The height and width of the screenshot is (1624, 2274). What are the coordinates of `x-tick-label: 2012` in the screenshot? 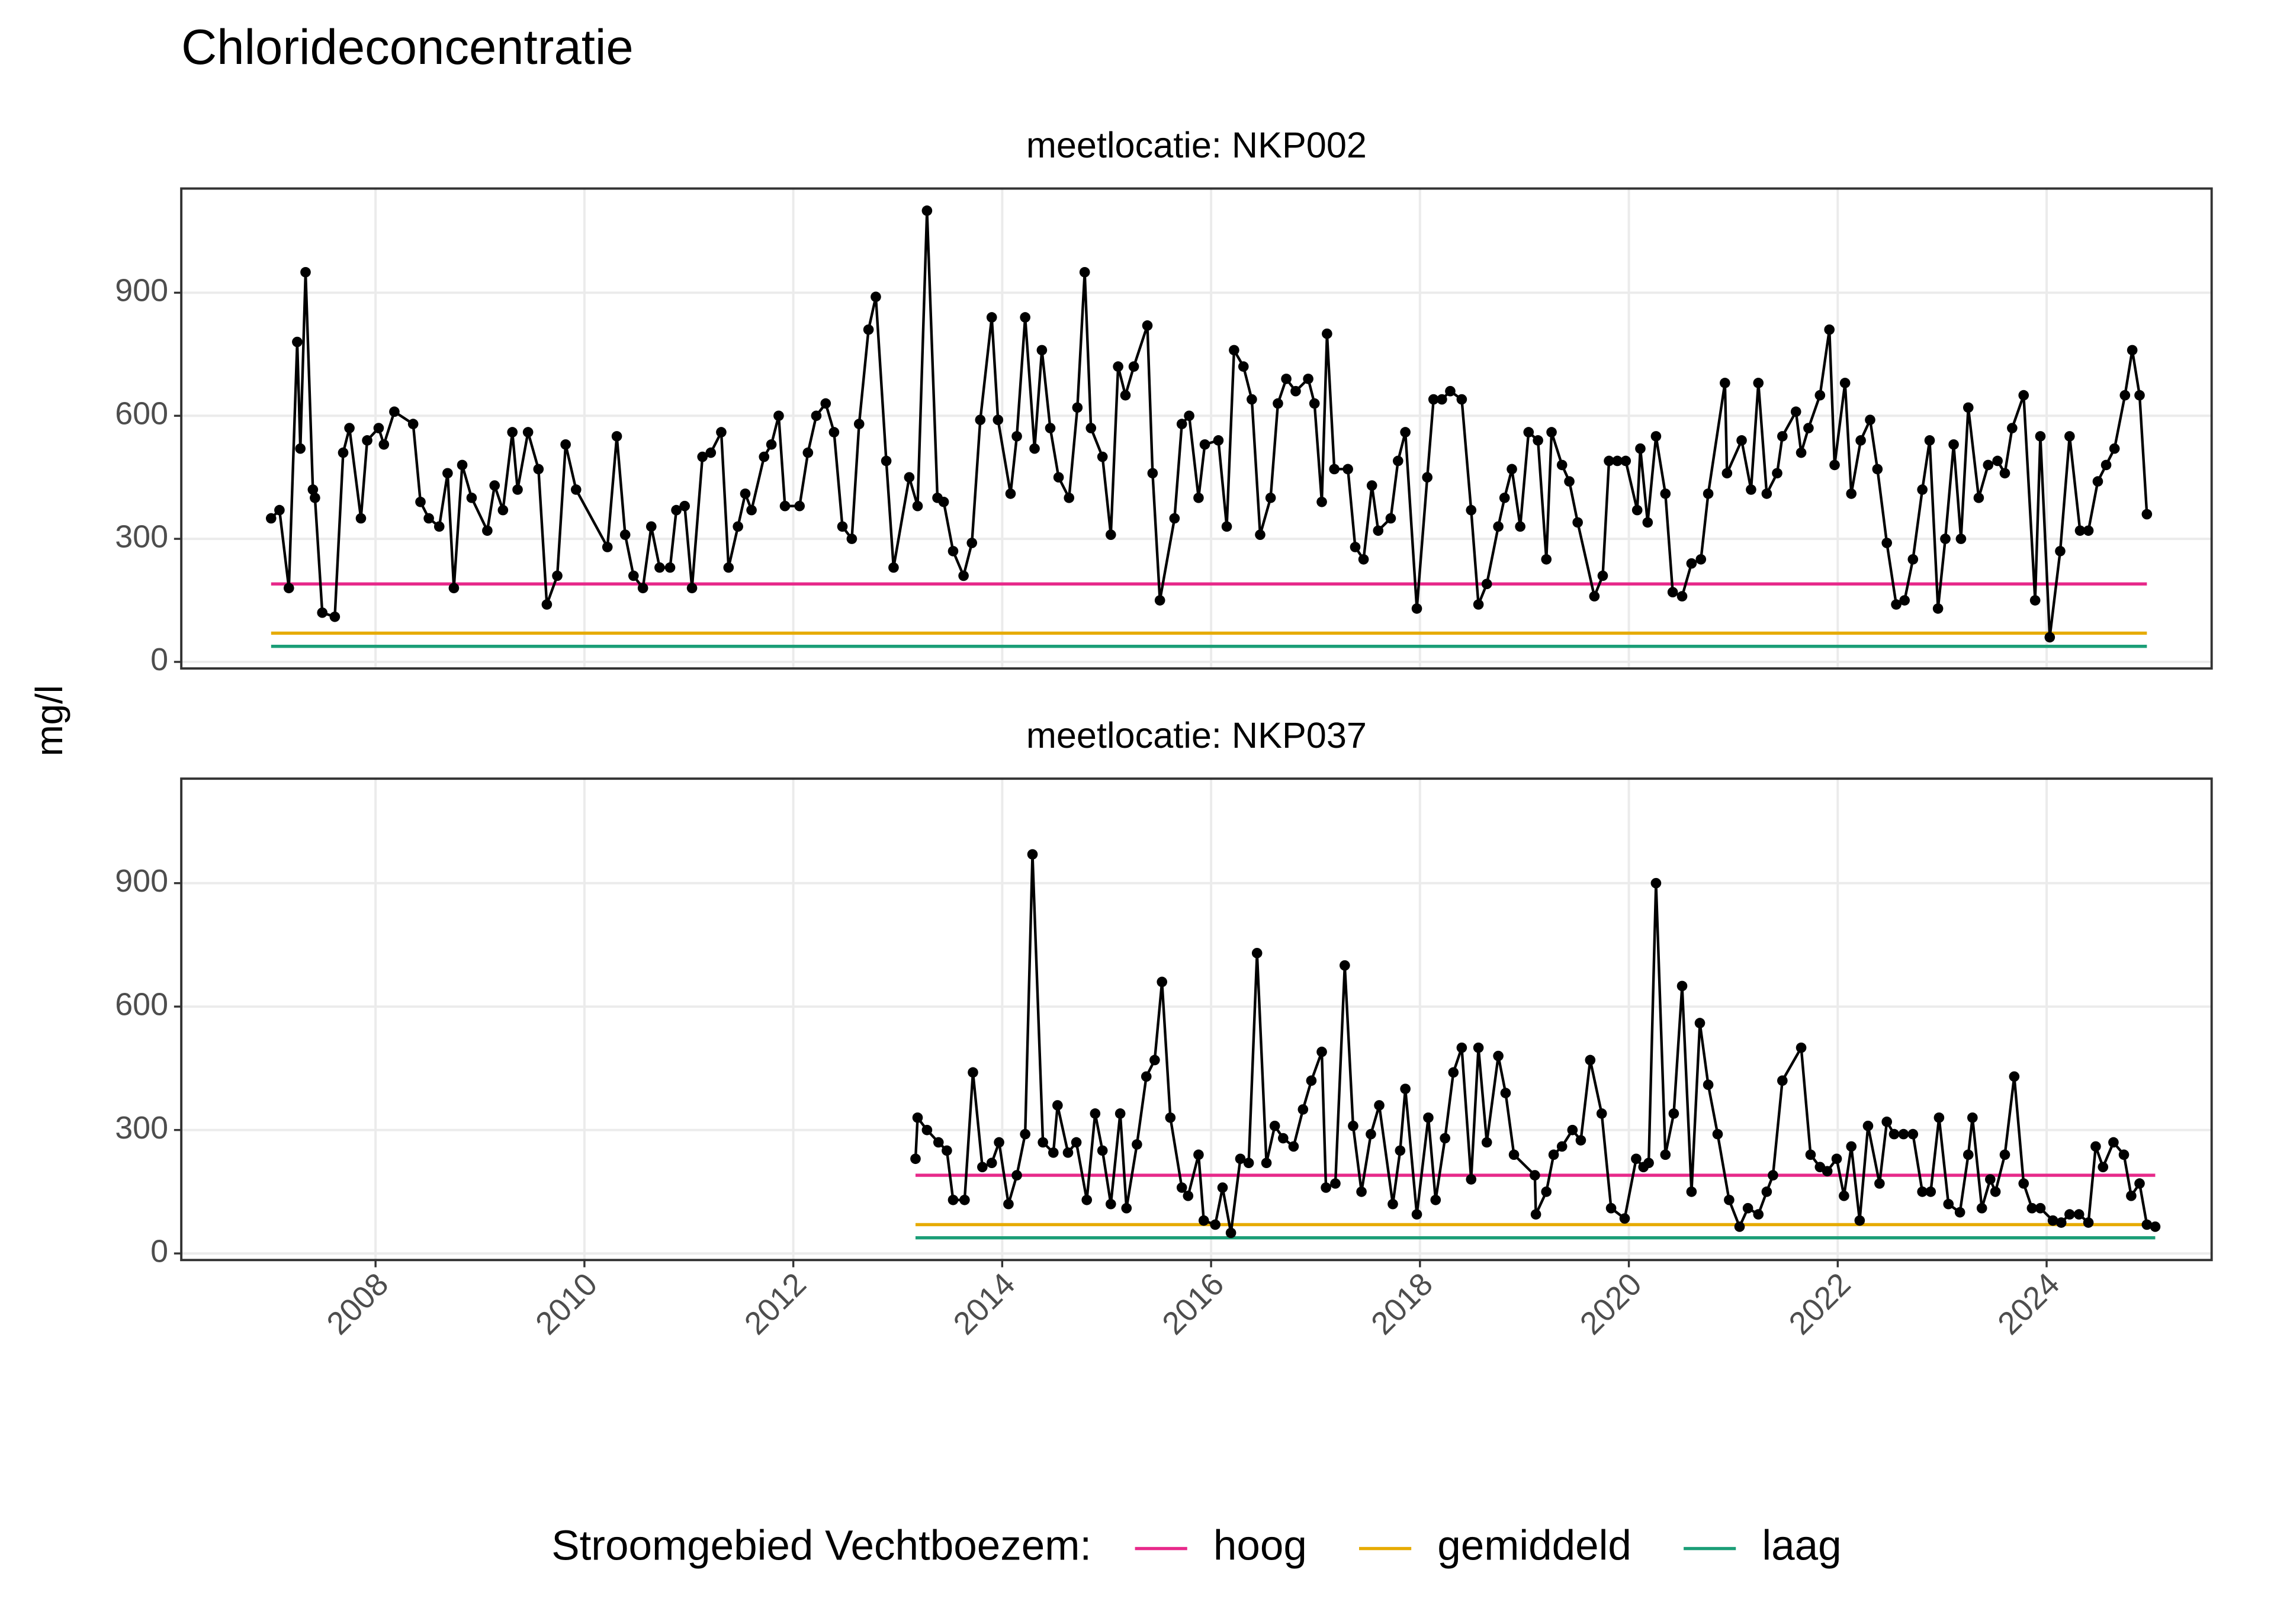 It's located at (775, 1304).